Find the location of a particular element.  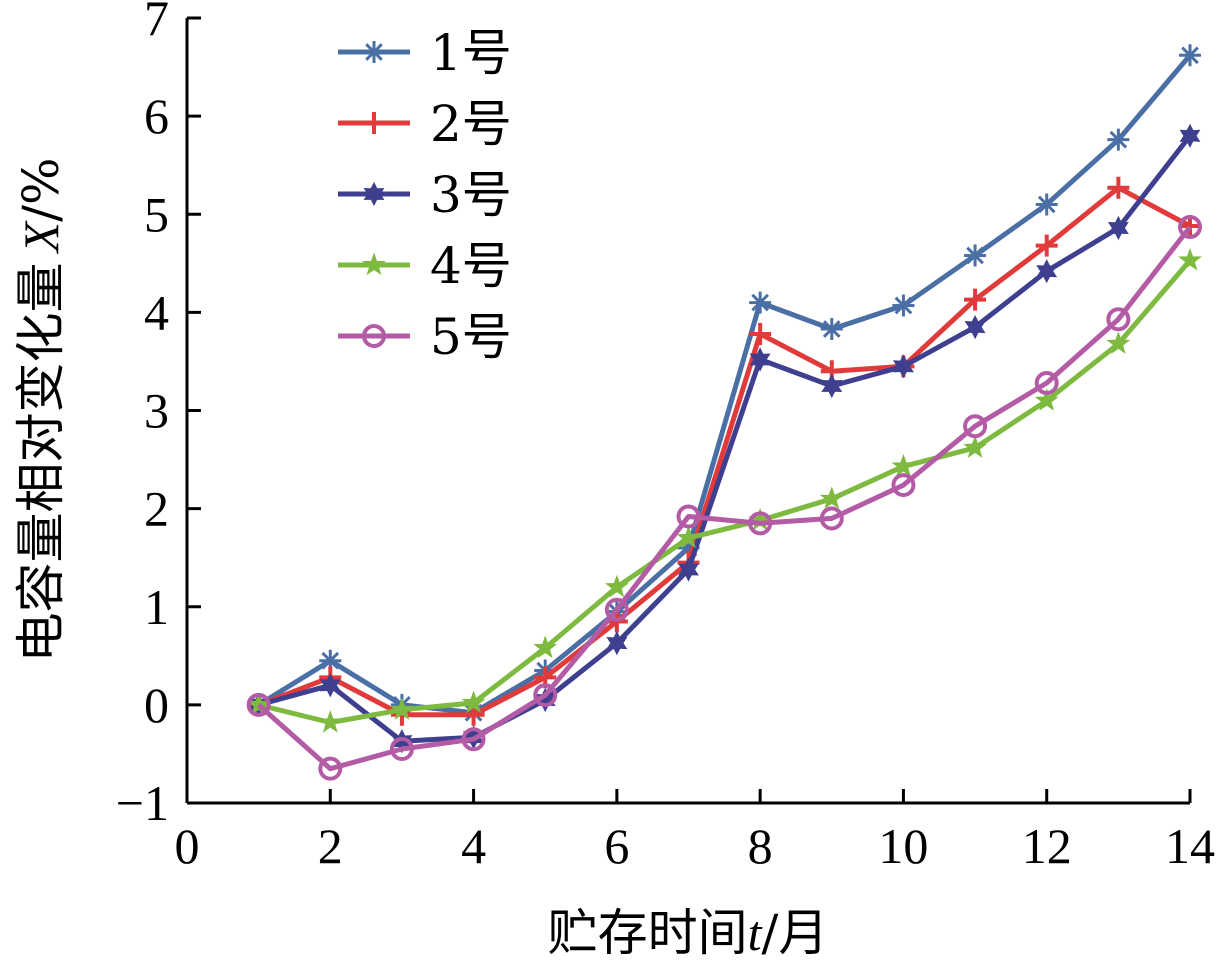

x-axis-label-text: 贮存时间 is located at coordinates (648, 933).